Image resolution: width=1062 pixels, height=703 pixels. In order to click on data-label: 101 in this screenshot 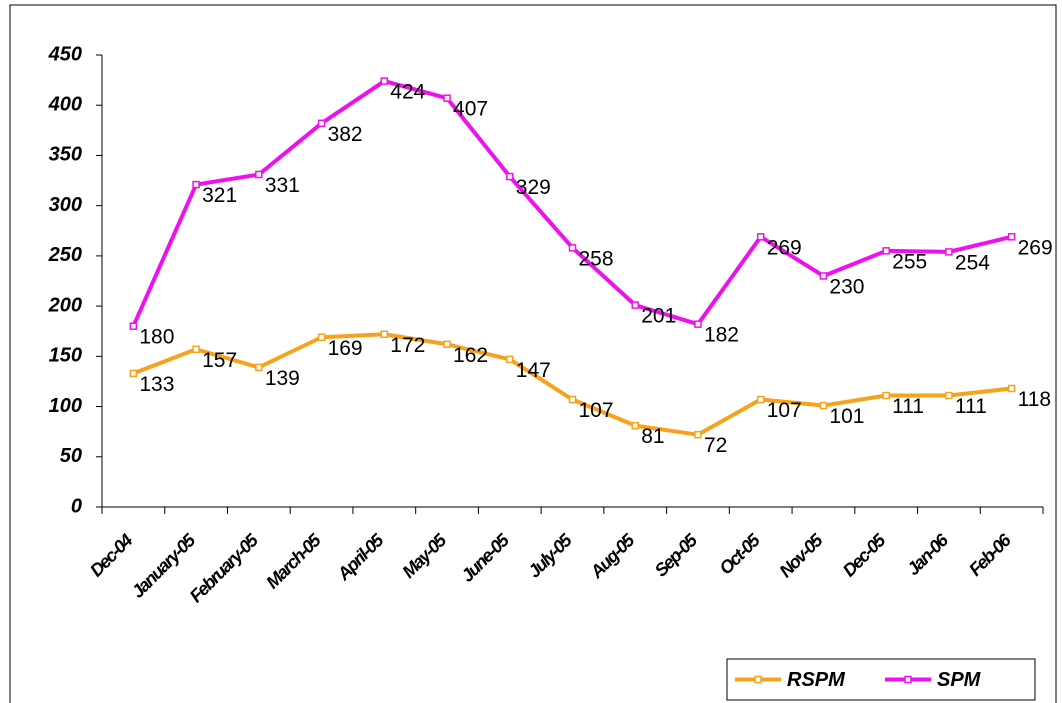, I will do `click(846, 416)`.